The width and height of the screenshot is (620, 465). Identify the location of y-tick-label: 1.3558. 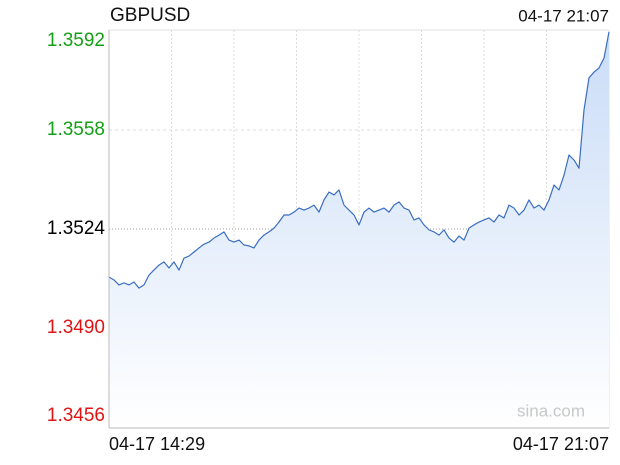
(76, 129).